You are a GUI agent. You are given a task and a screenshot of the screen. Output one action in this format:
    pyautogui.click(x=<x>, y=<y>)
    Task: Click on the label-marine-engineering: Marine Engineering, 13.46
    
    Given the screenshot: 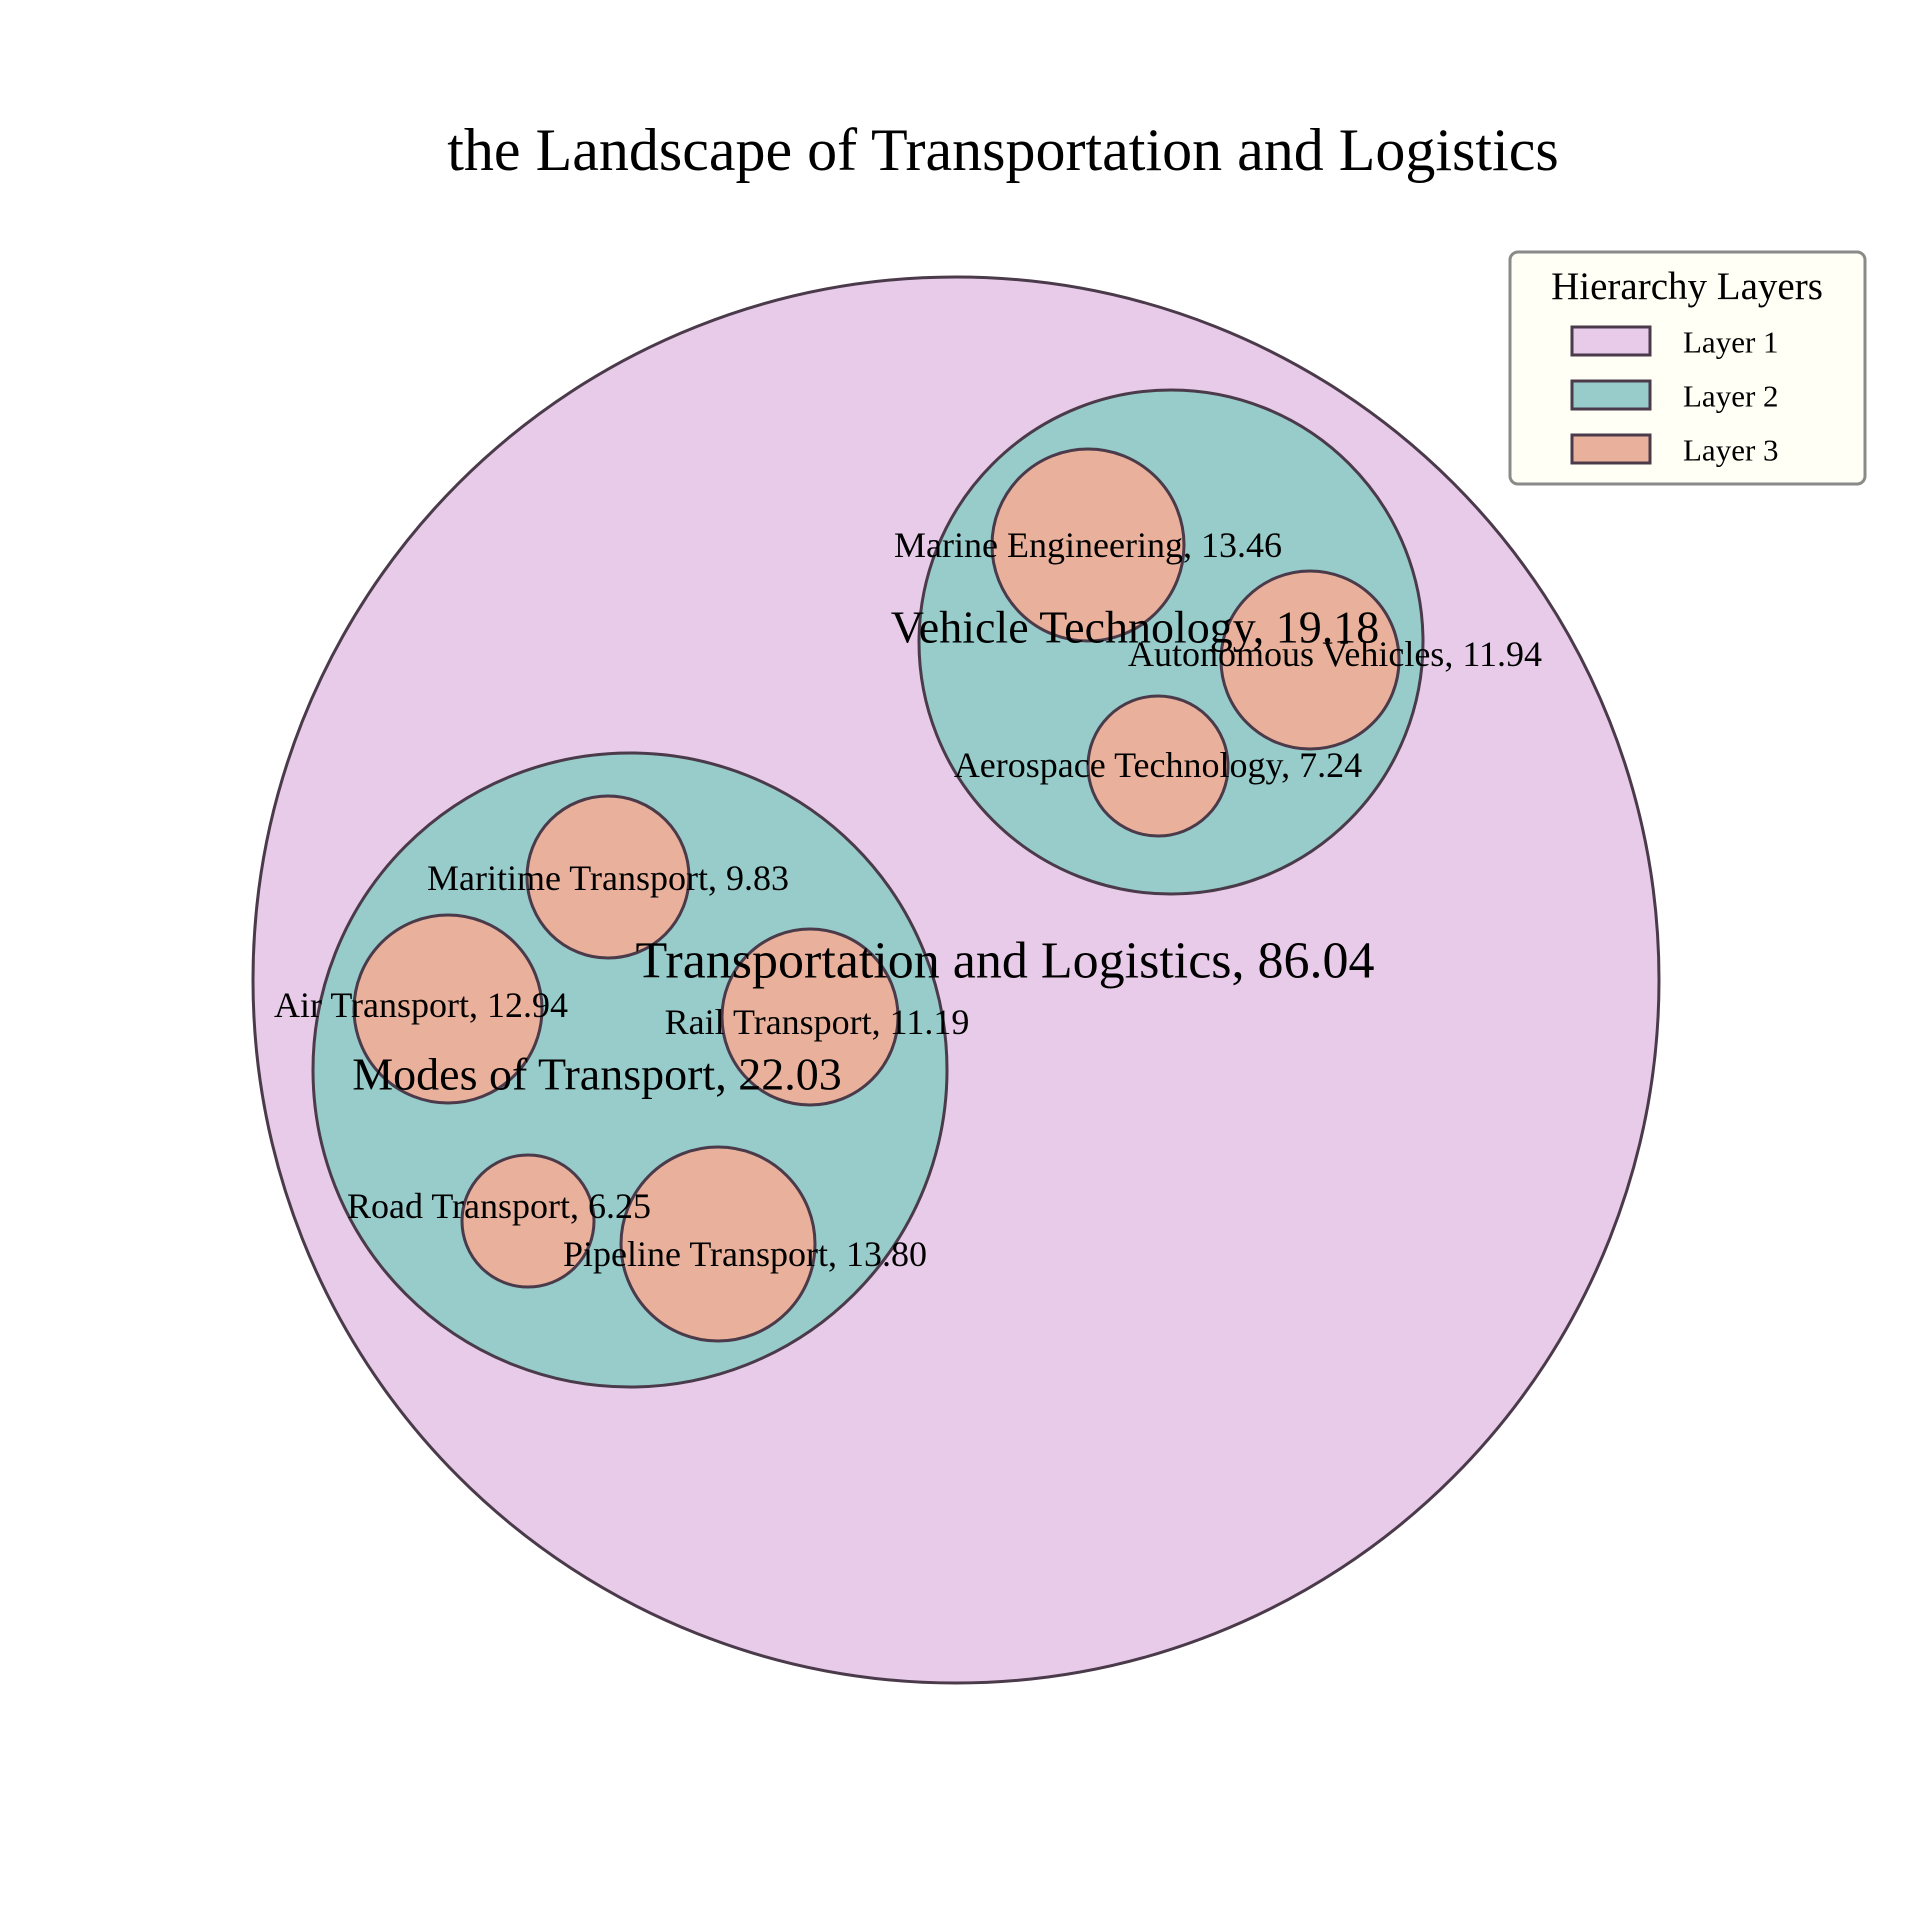 What is the action you would take?
    pyautogui.click(x=1088, y=545)
    